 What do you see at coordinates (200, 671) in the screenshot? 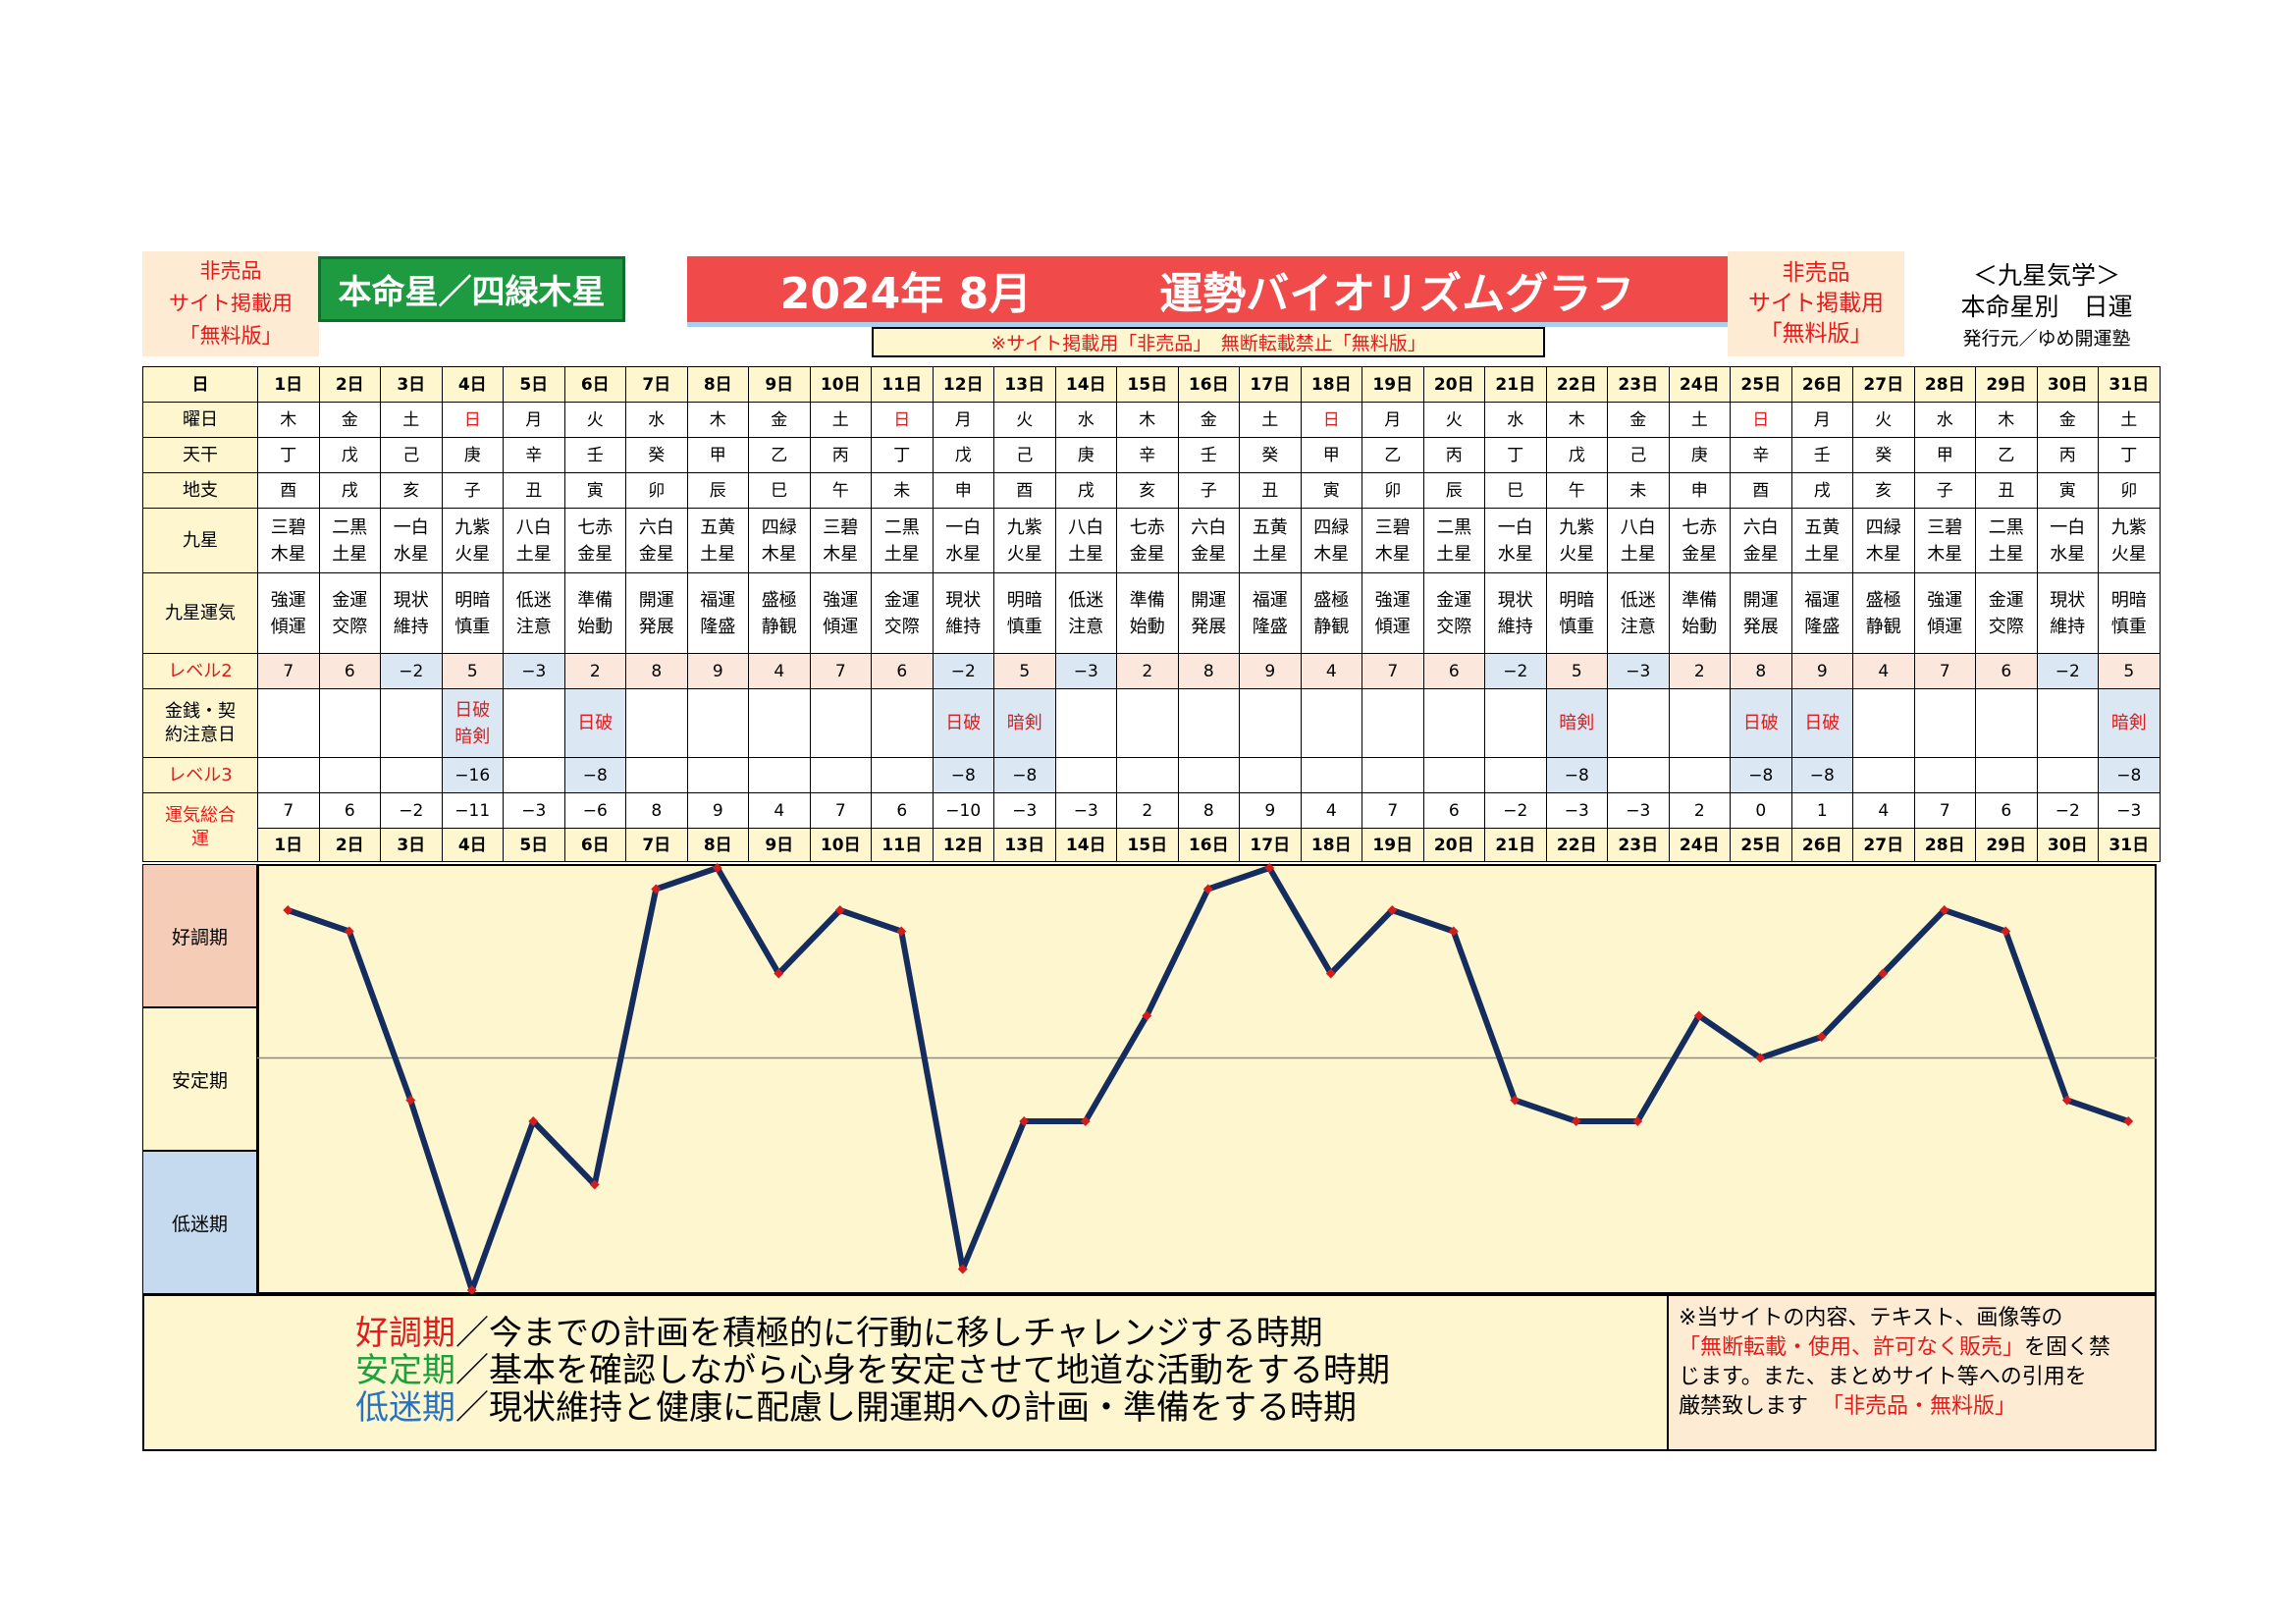
I see `row-label-level2: レベル2` at bounding box center [200, 671].